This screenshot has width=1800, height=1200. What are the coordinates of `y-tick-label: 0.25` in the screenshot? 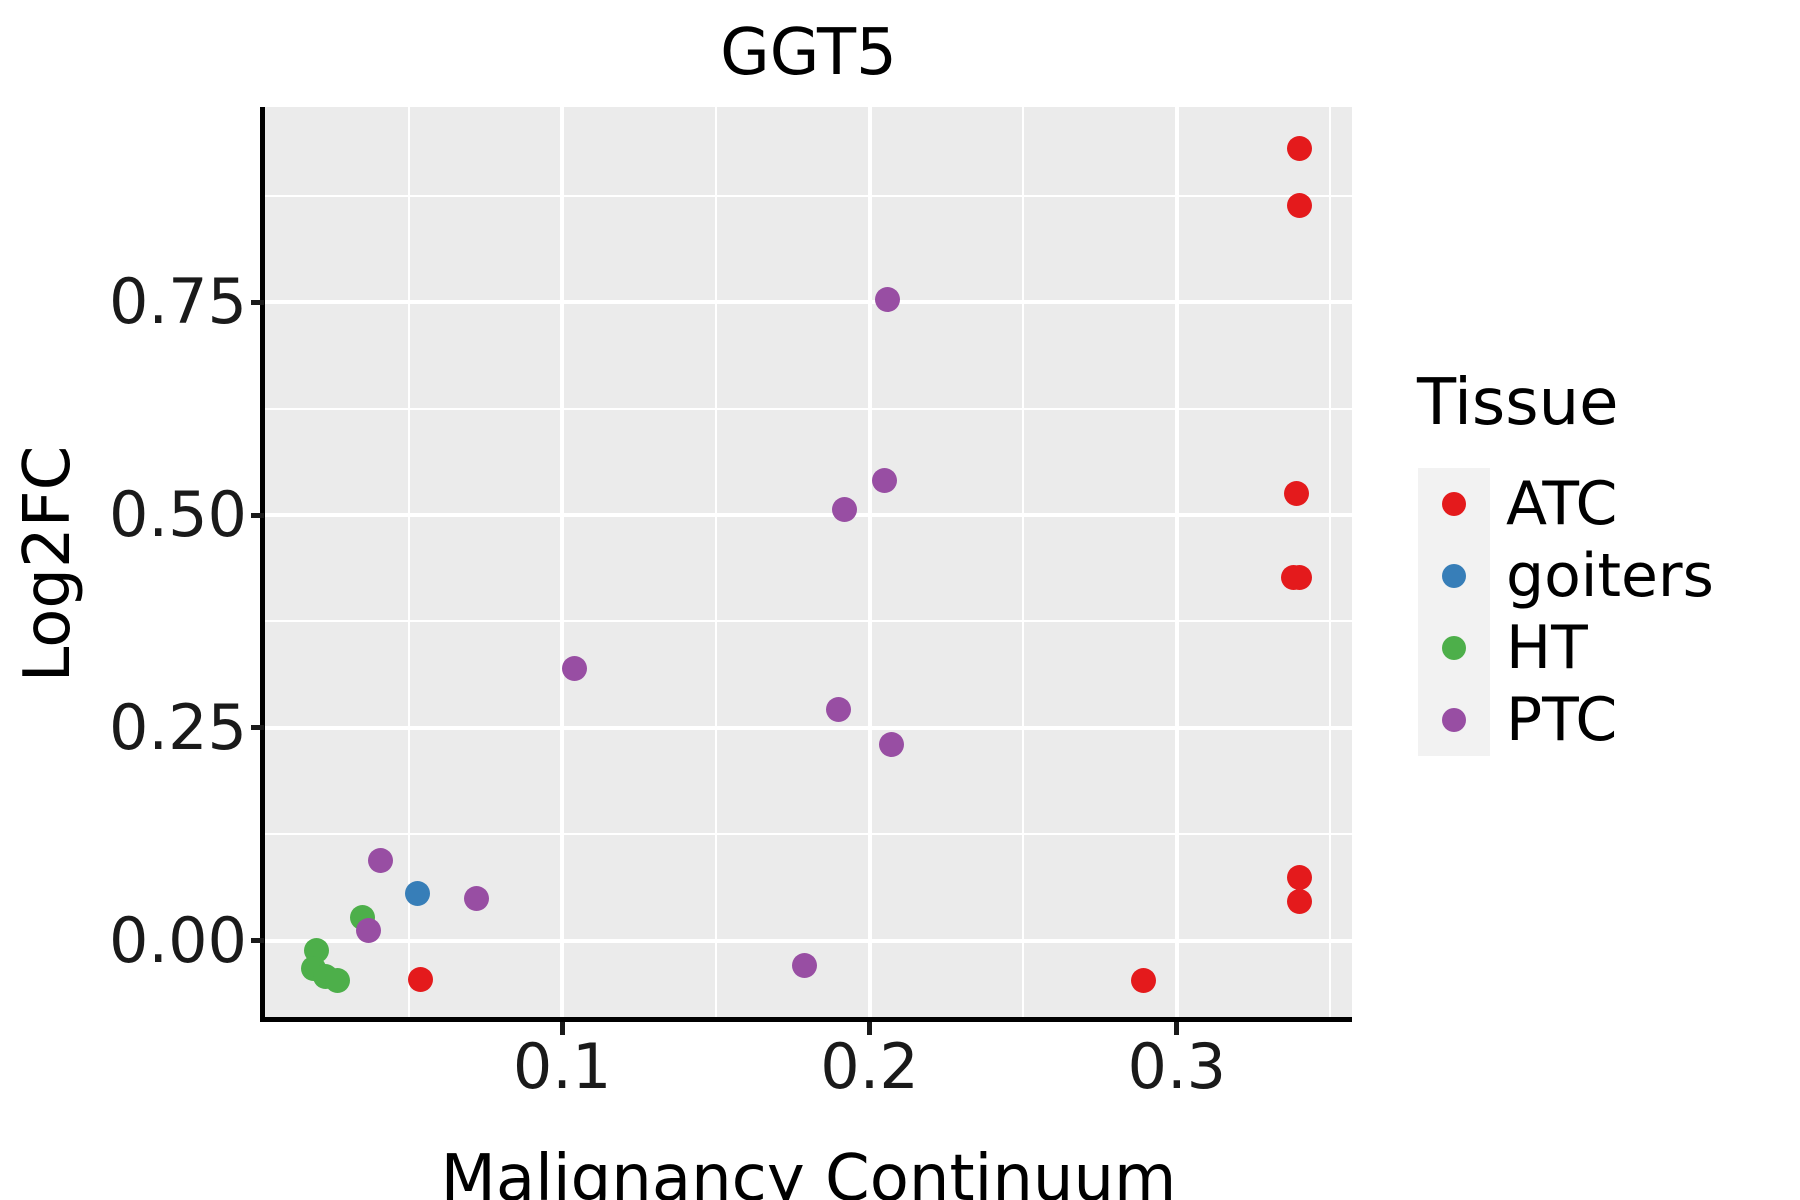 It's located at (177, 727).